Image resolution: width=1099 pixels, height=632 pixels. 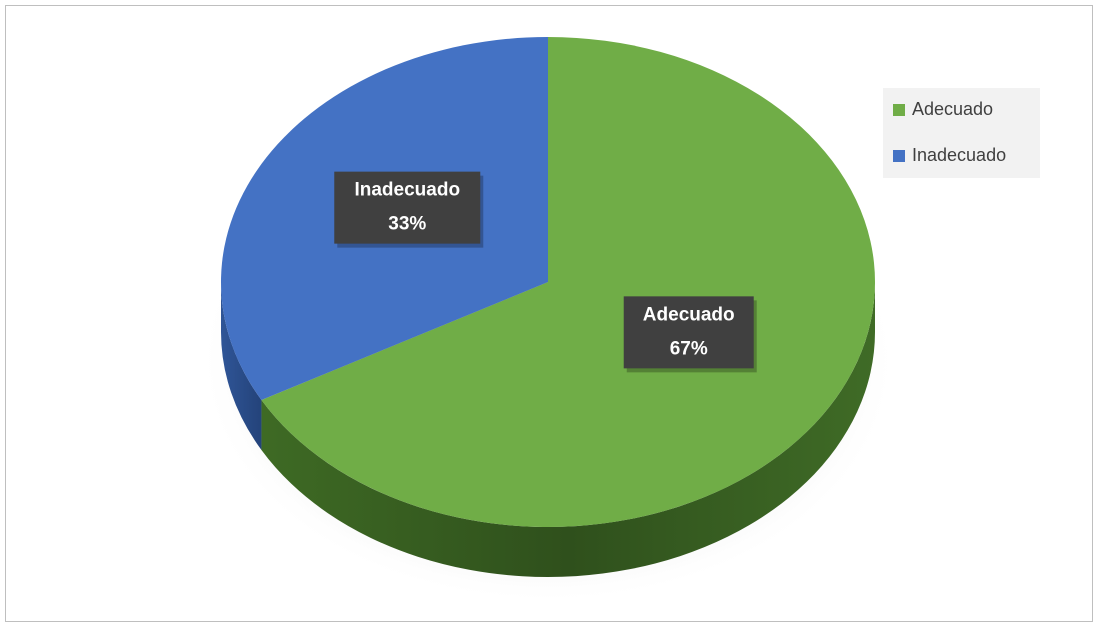 I want to click on legend-label: Inadecuado, so click(x=959, y=155).